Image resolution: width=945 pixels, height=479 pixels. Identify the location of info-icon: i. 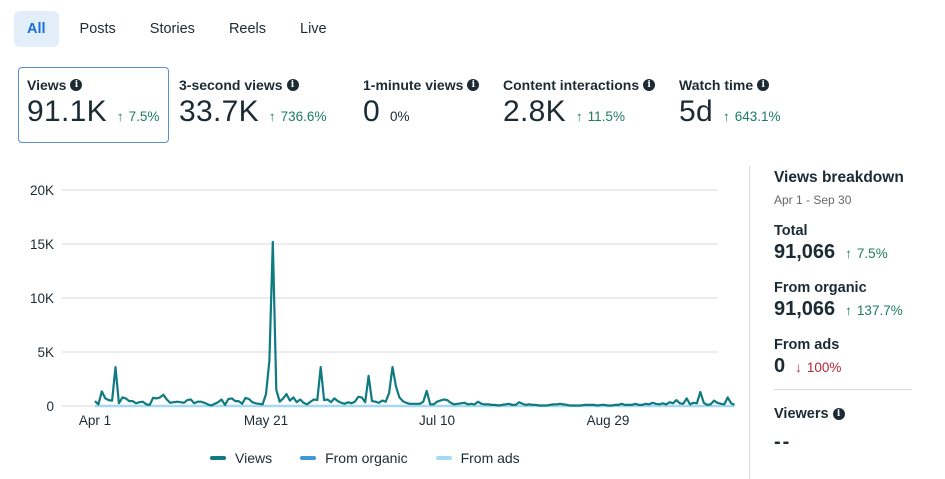
(649, 85).